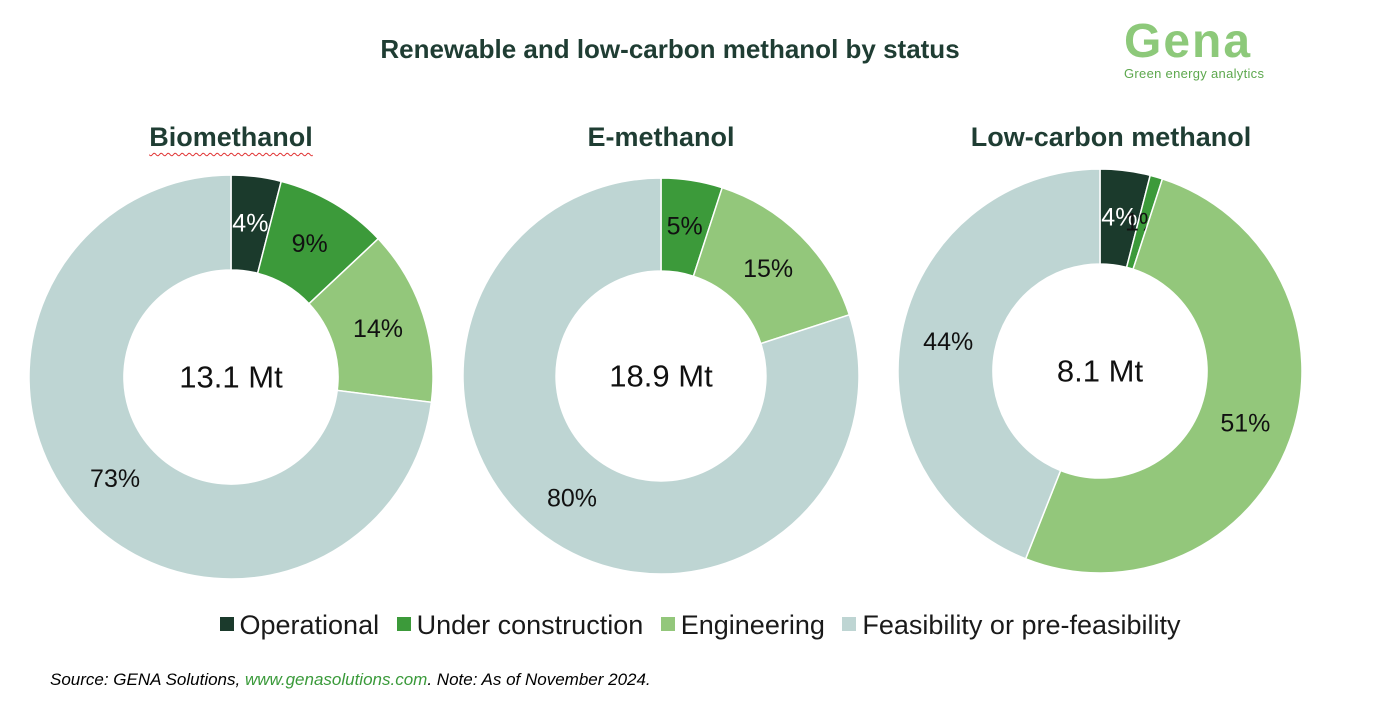 This screenshot has width=1375, height=726. What do you see at coordinates (530, 625) in the screenshot?
I see `legend-label: Under construction` at bounding box center [530, 625].